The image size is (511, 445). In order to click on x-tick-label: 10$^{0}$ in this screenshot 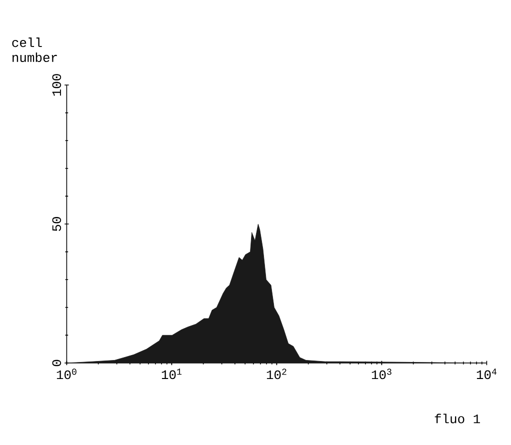, I will do `click(66, 374)`.